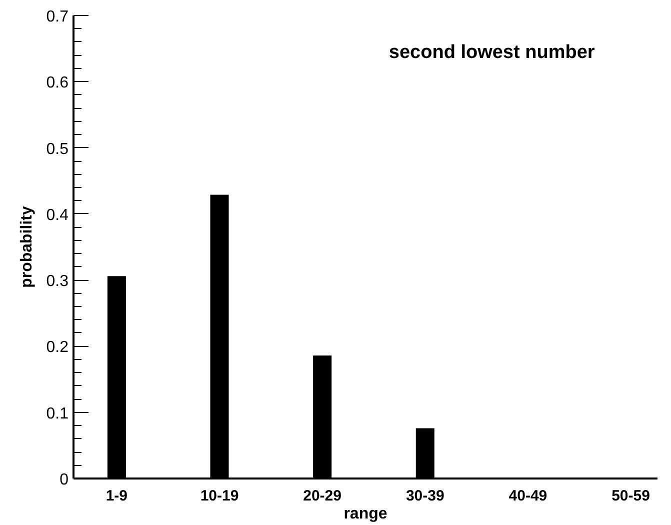 The height and width of the screenshot is (525, 671). Describe the element at coordinates (57, 215) in the screenshot. I see `y-tick-label: 0.4` at that location.